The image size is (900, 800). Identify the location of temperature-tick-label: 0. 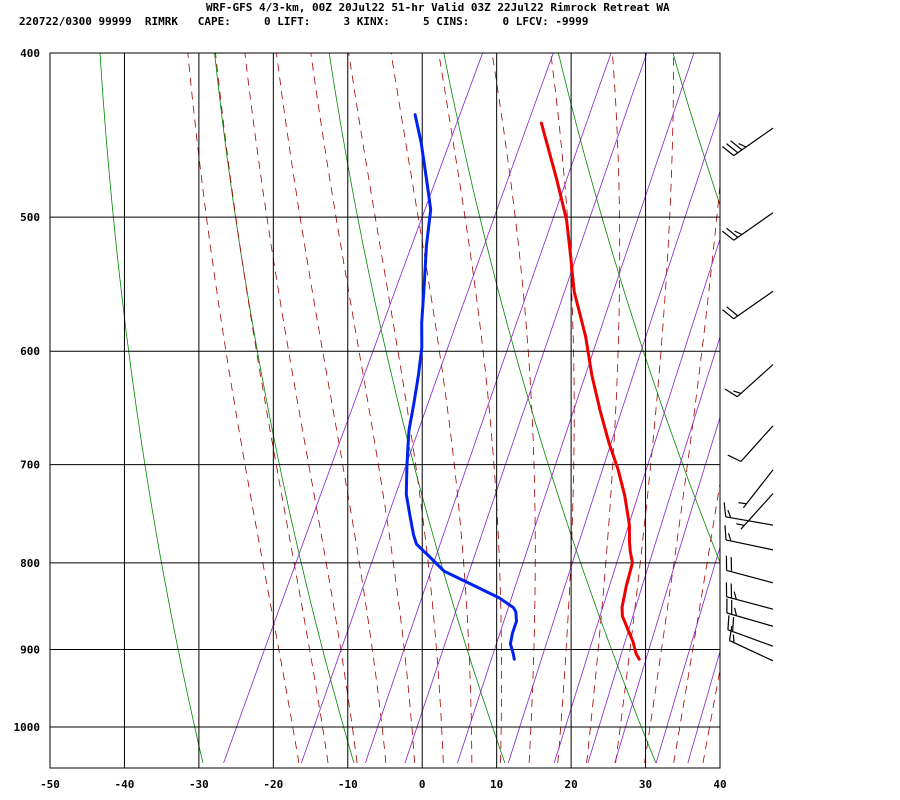
(422, 784).